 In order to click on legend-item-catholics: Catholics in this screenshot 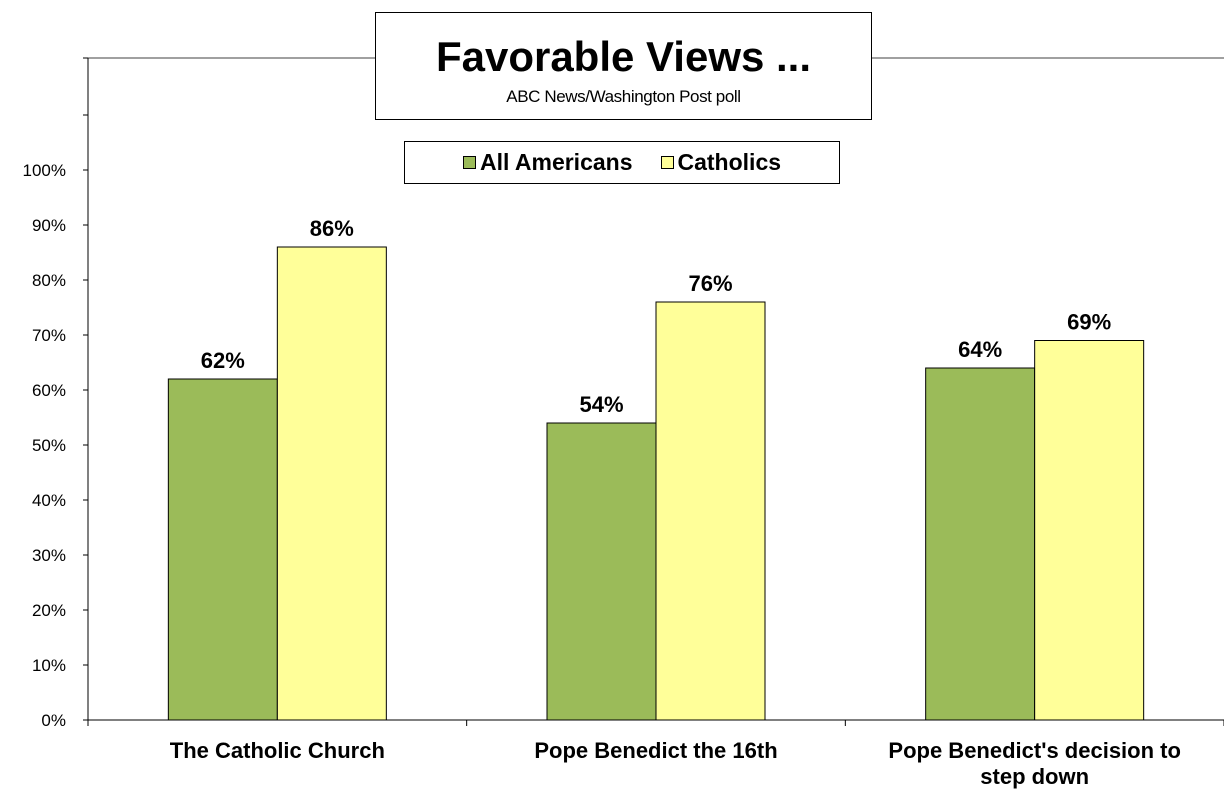, I will do `click(721, 162)`.